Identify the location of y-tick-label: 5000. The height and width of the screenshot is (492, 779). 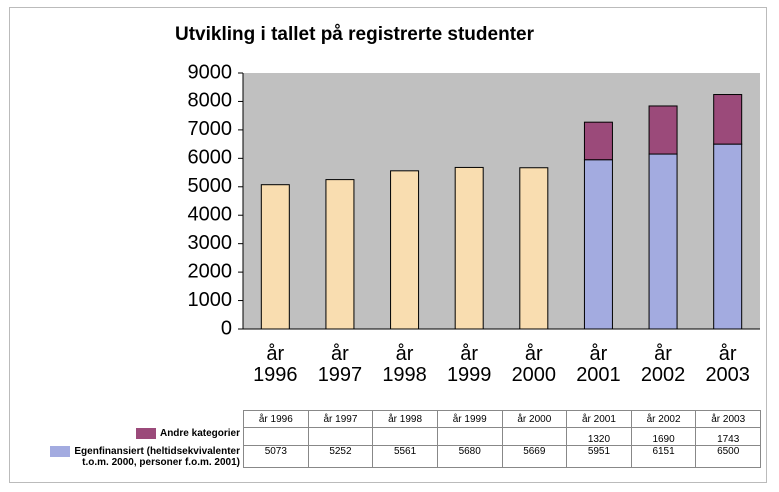
(210, 186).